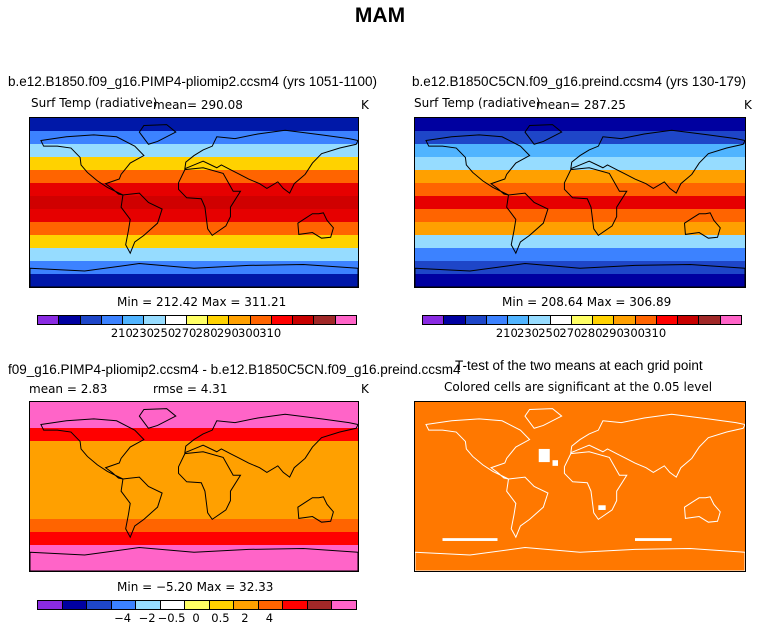  I want to click on panel3-colorbar, so click(197, 605).